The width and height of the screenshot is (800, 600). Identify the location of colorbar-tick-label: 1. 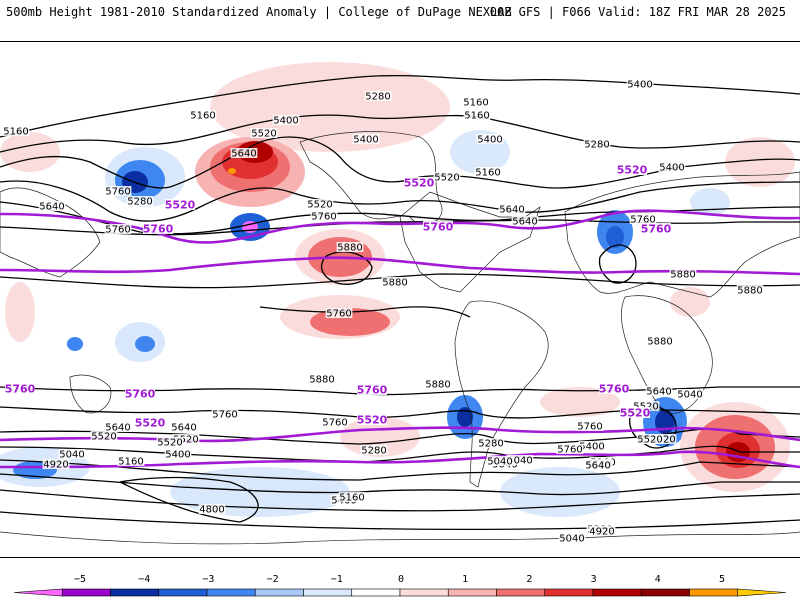
(465, 579).